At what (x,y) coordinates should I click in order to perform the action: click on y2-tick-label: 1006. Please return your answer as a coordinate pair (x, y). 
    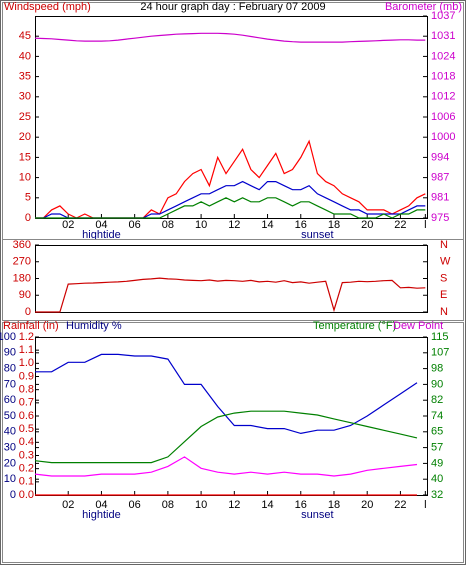
    Looking at the image, I should click on (443, 117).